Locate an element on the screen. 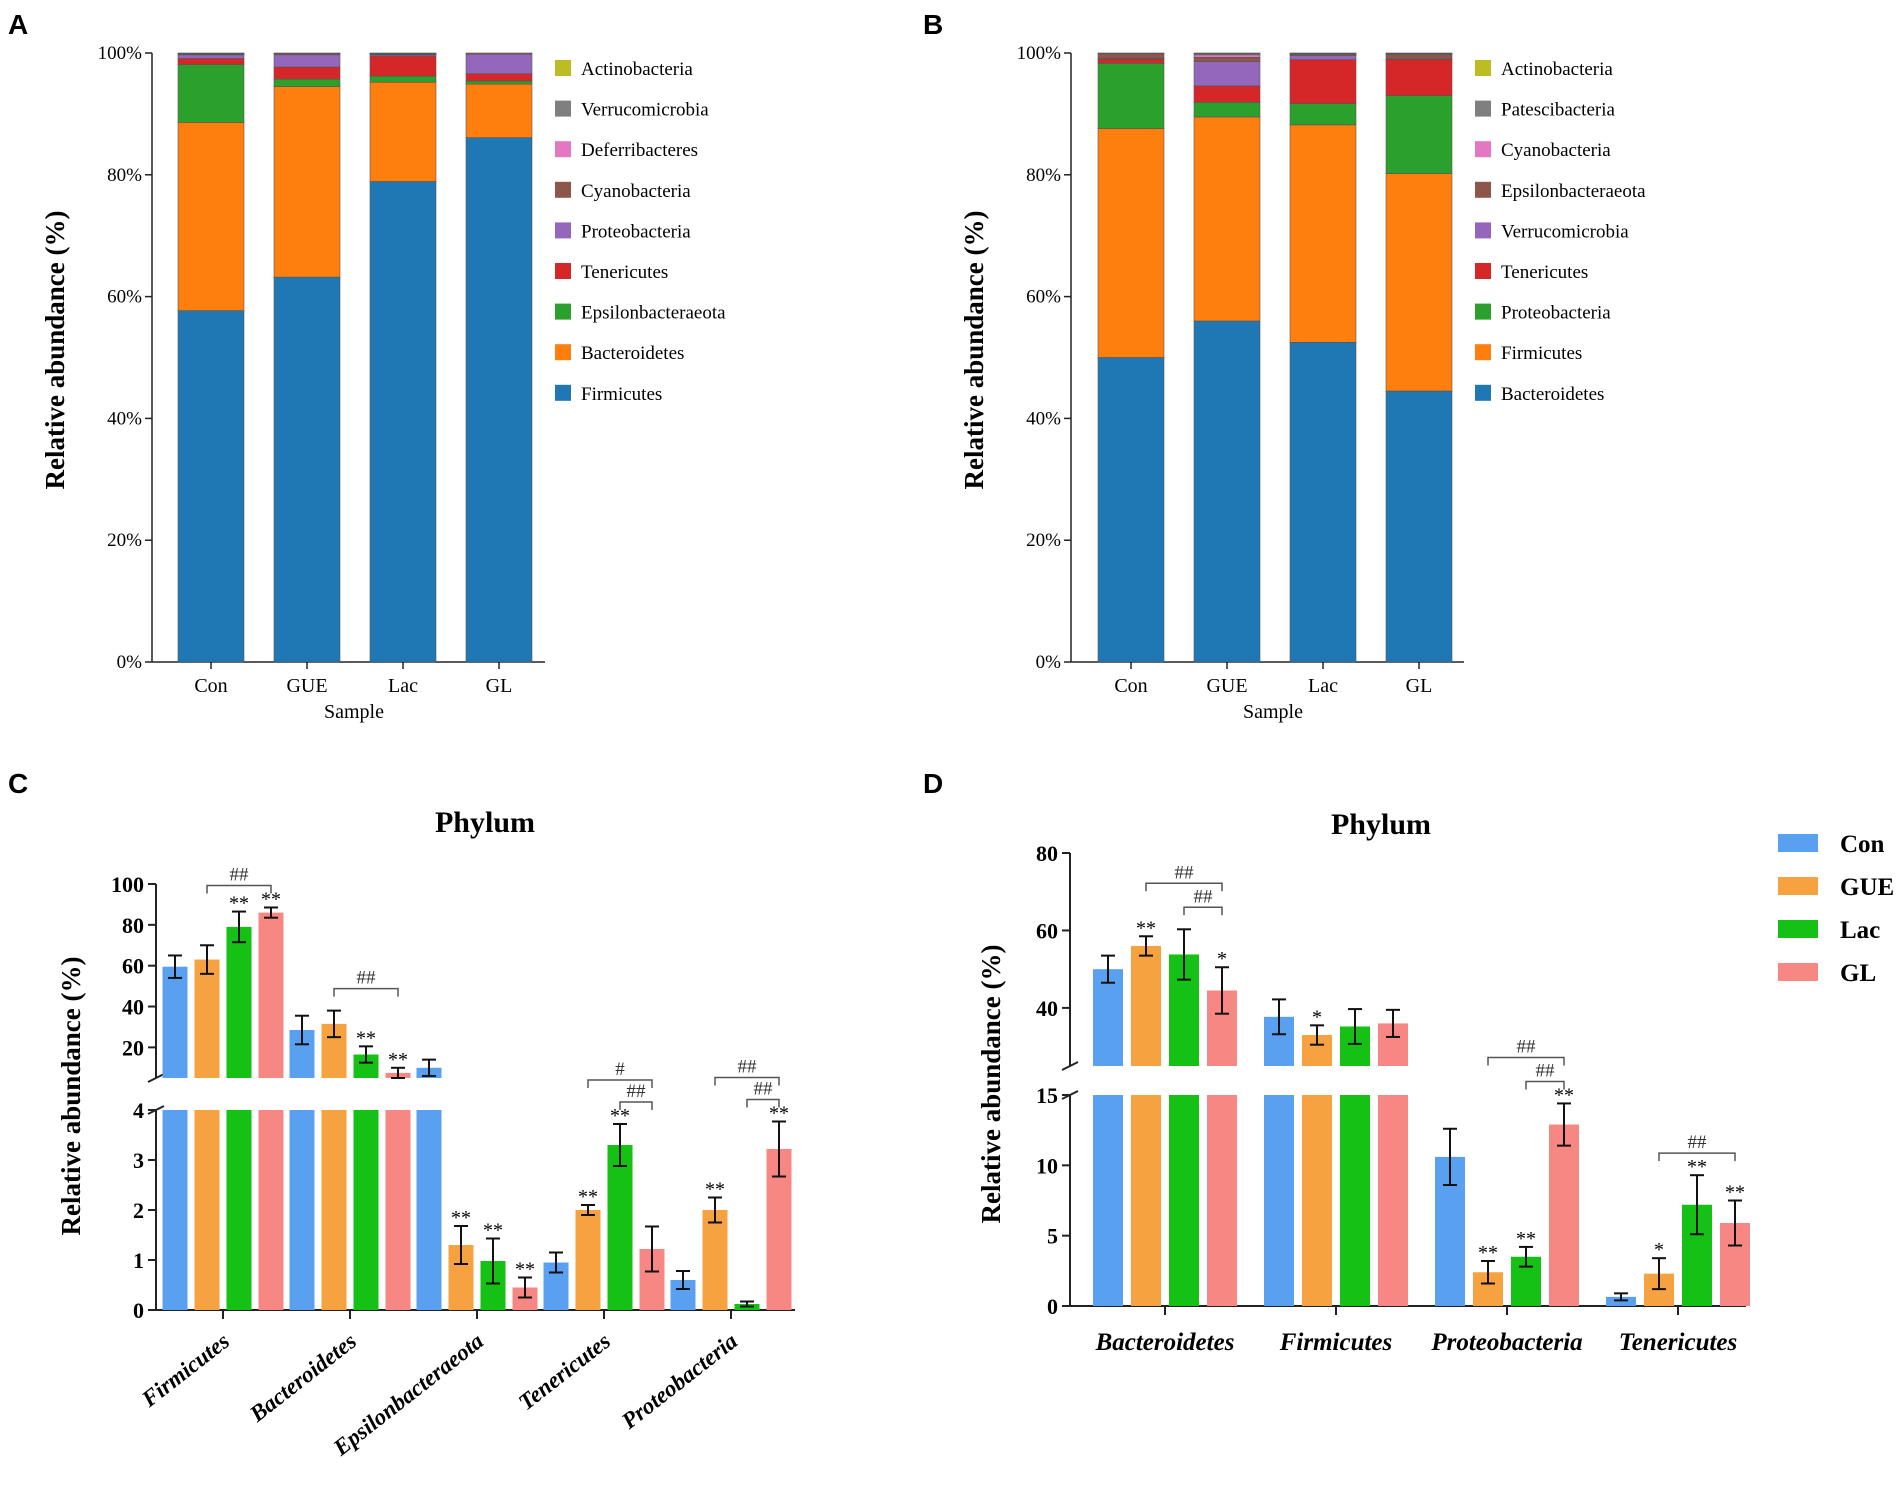 This screenshot has height=1490, width=1902. panel-d-bracket-label: ## is located at coordinates (1546, 1070).